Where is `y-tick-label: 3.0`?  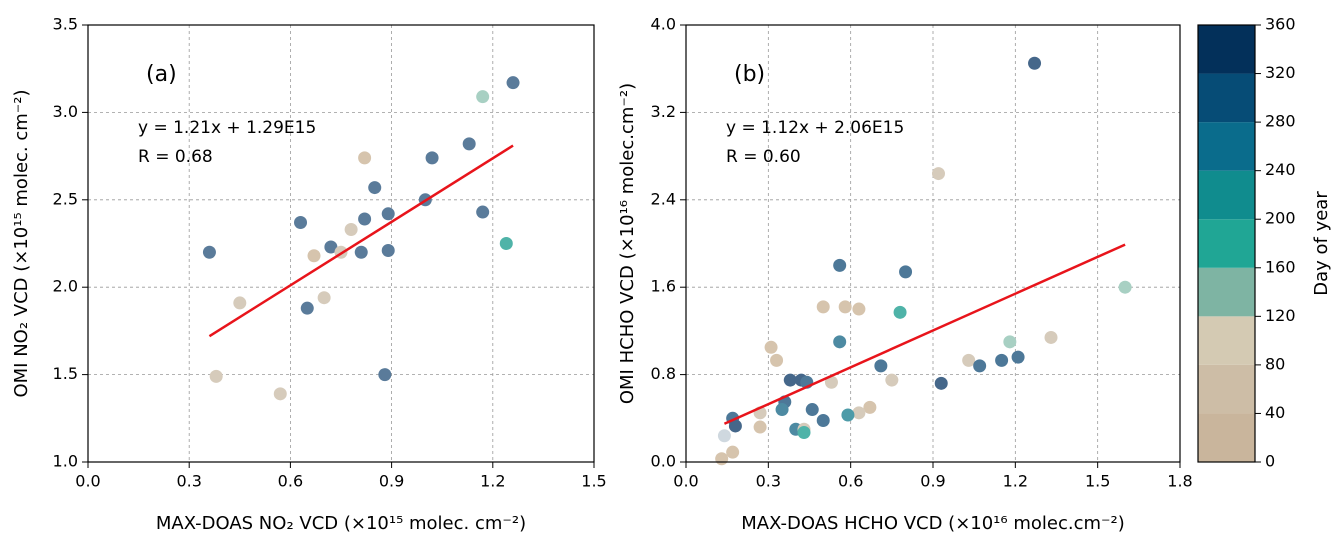
y-tick-label: 3.0 is located at coordinates (65, 111).